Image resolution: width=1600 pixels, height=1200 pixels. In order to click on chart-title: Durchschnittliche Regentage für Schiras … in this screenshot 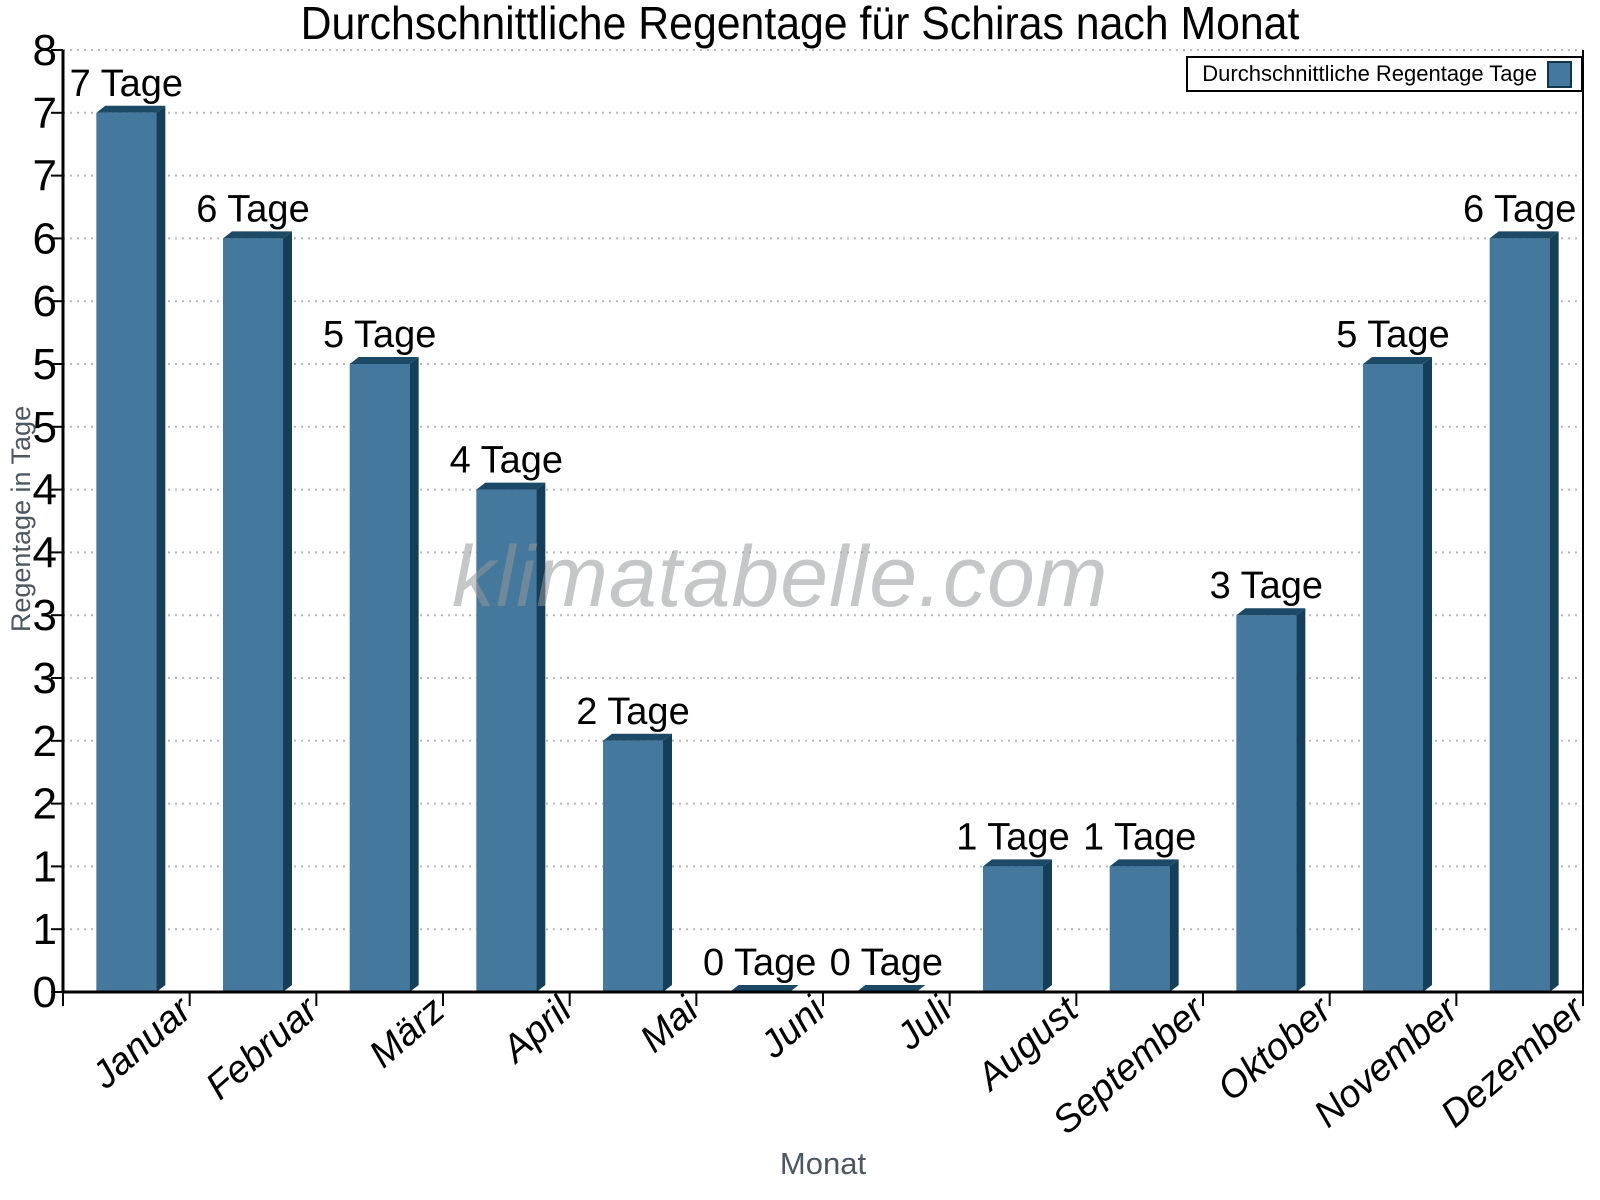, I will do `click(800, 24)`.